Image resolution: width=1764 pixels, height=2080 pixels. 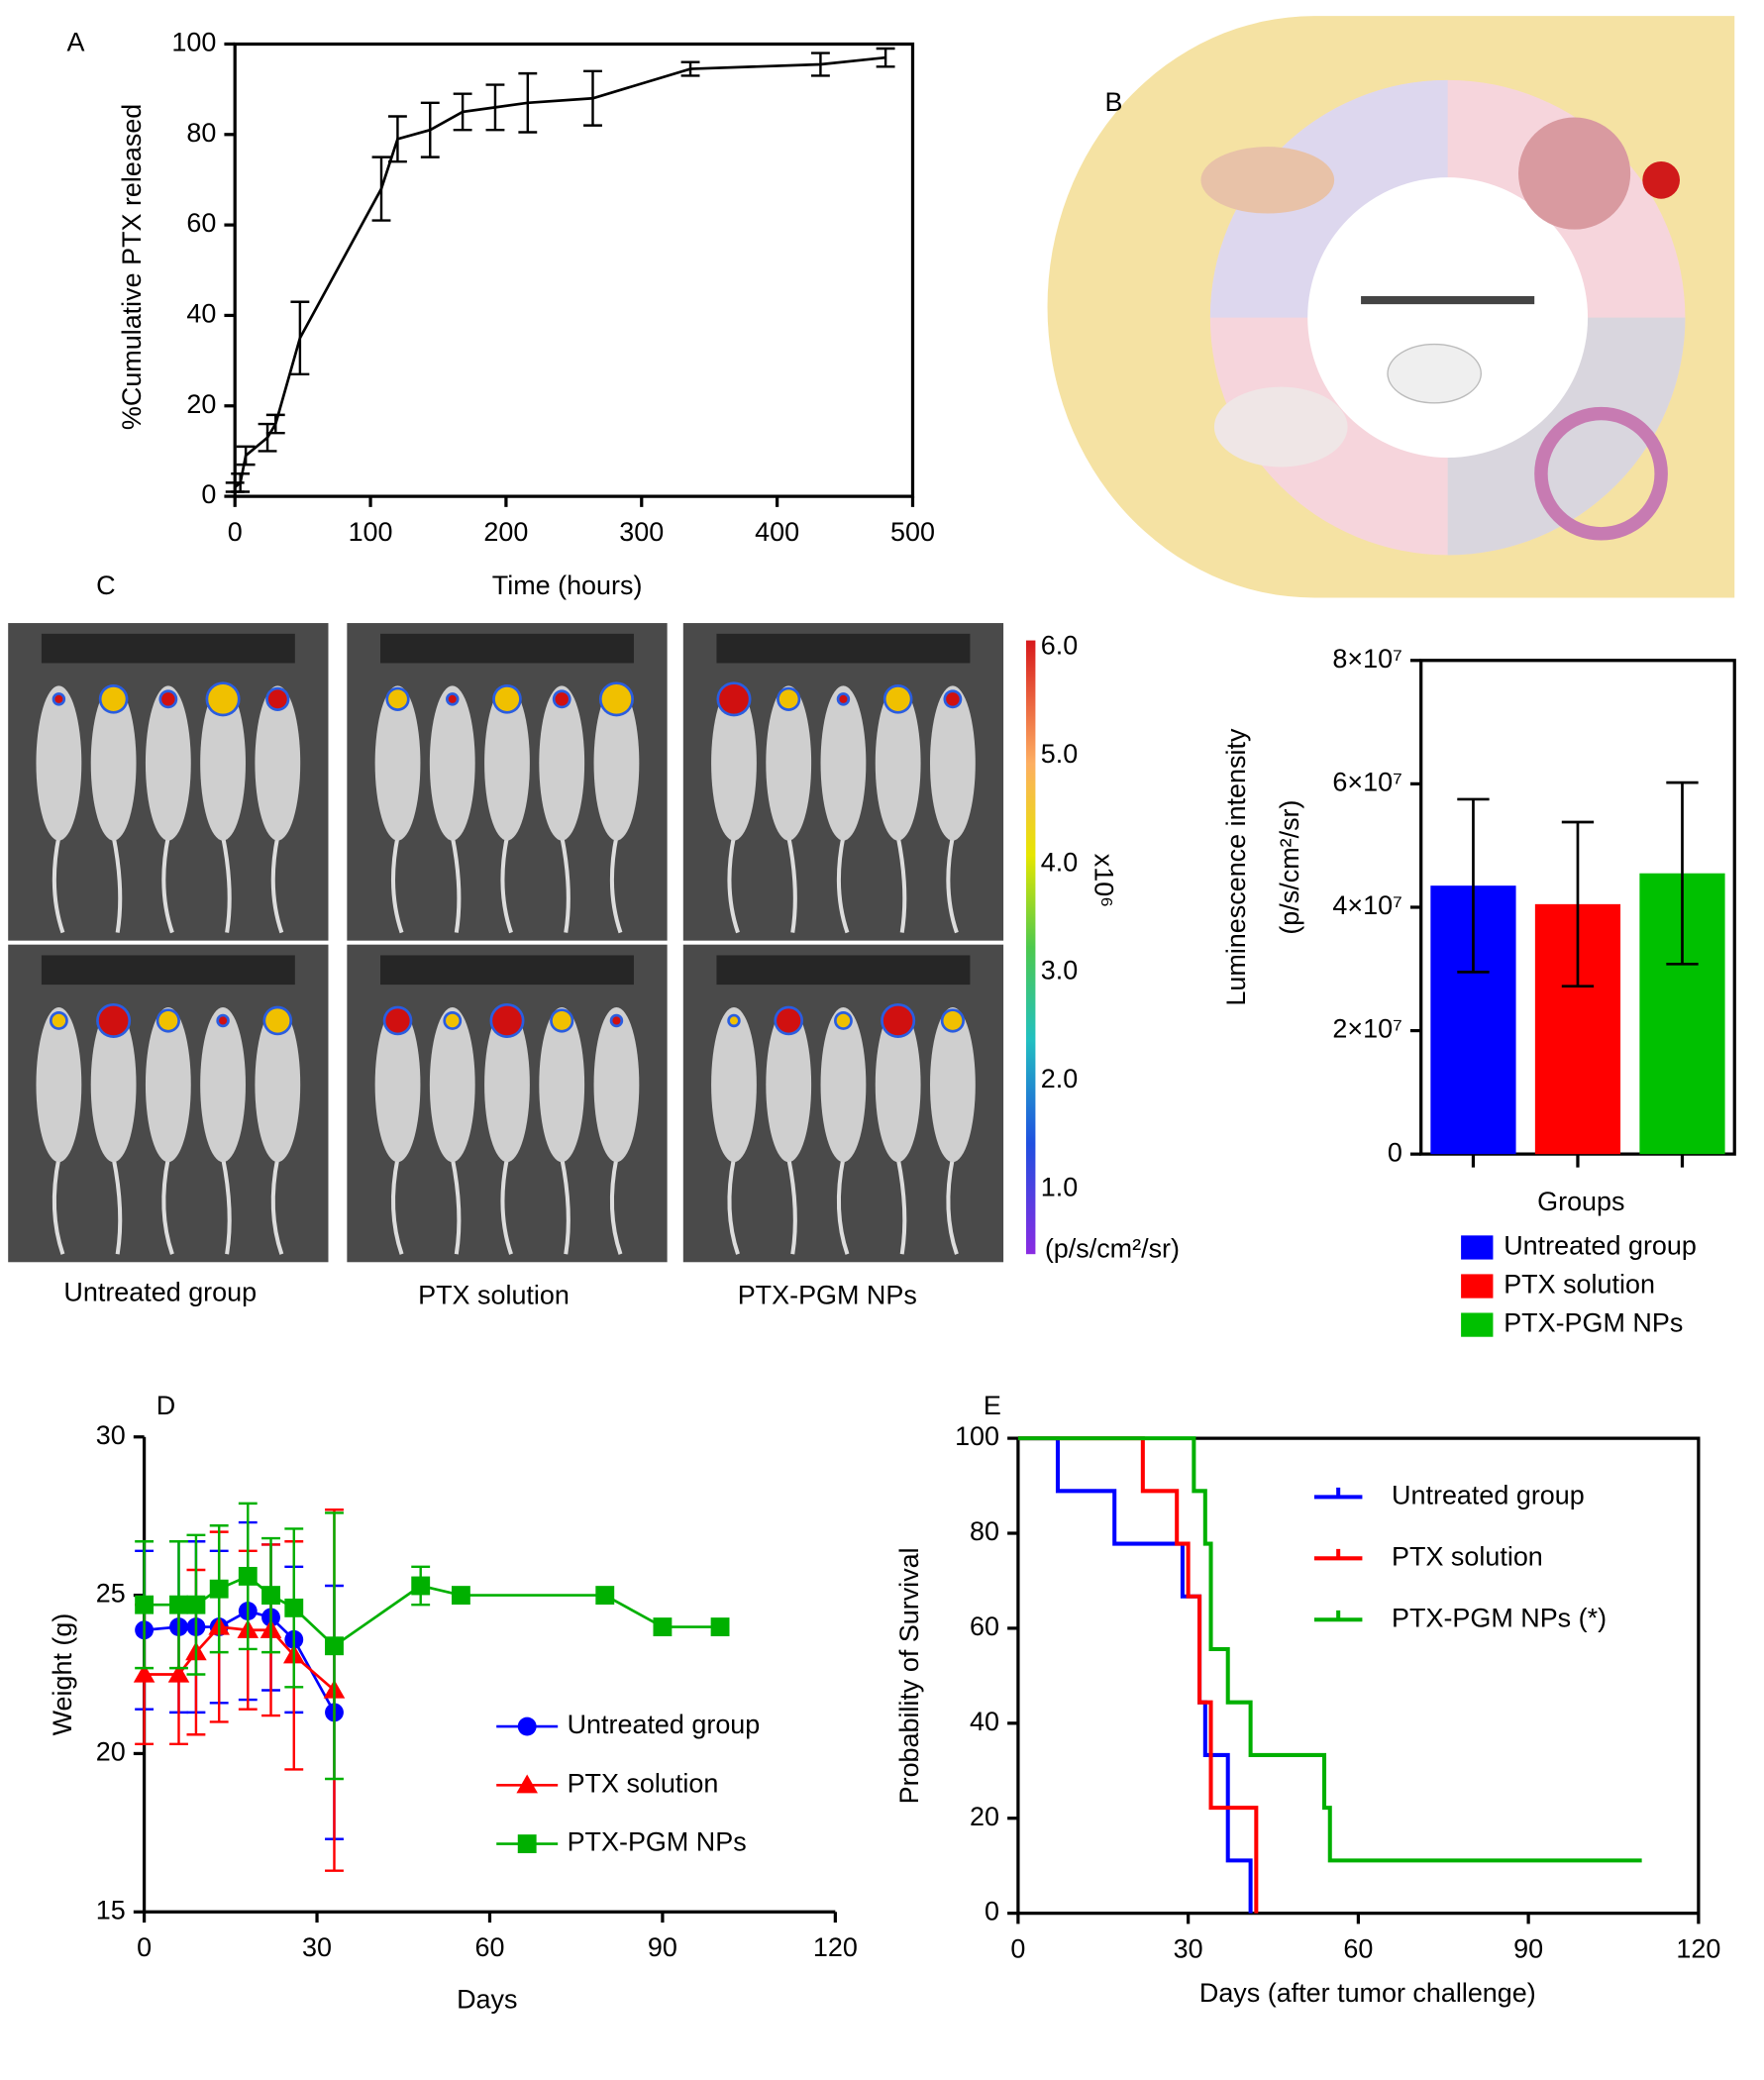 I want to click on colorbar-exponent: x10⁶, so click(x=1104, y=881).